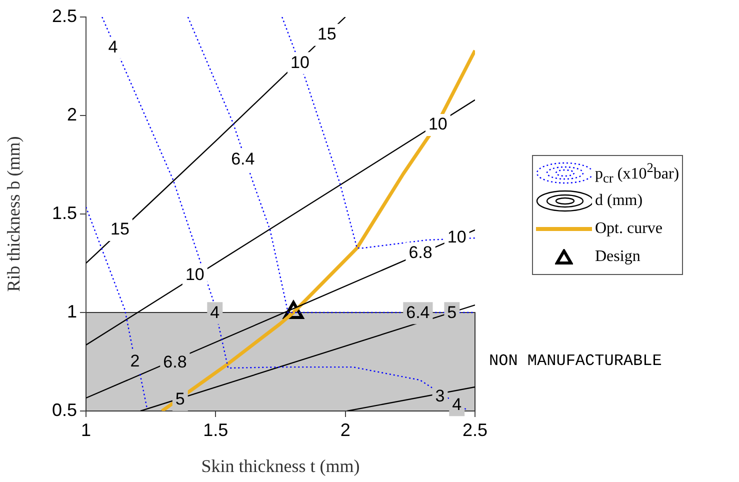 This screenshot has height=482, width=739. What do you see at coordinates (280, 466) in the screenshot?
I see `x-axis-title: Skin thickness t (mm)` at bounding box center [280, 466].